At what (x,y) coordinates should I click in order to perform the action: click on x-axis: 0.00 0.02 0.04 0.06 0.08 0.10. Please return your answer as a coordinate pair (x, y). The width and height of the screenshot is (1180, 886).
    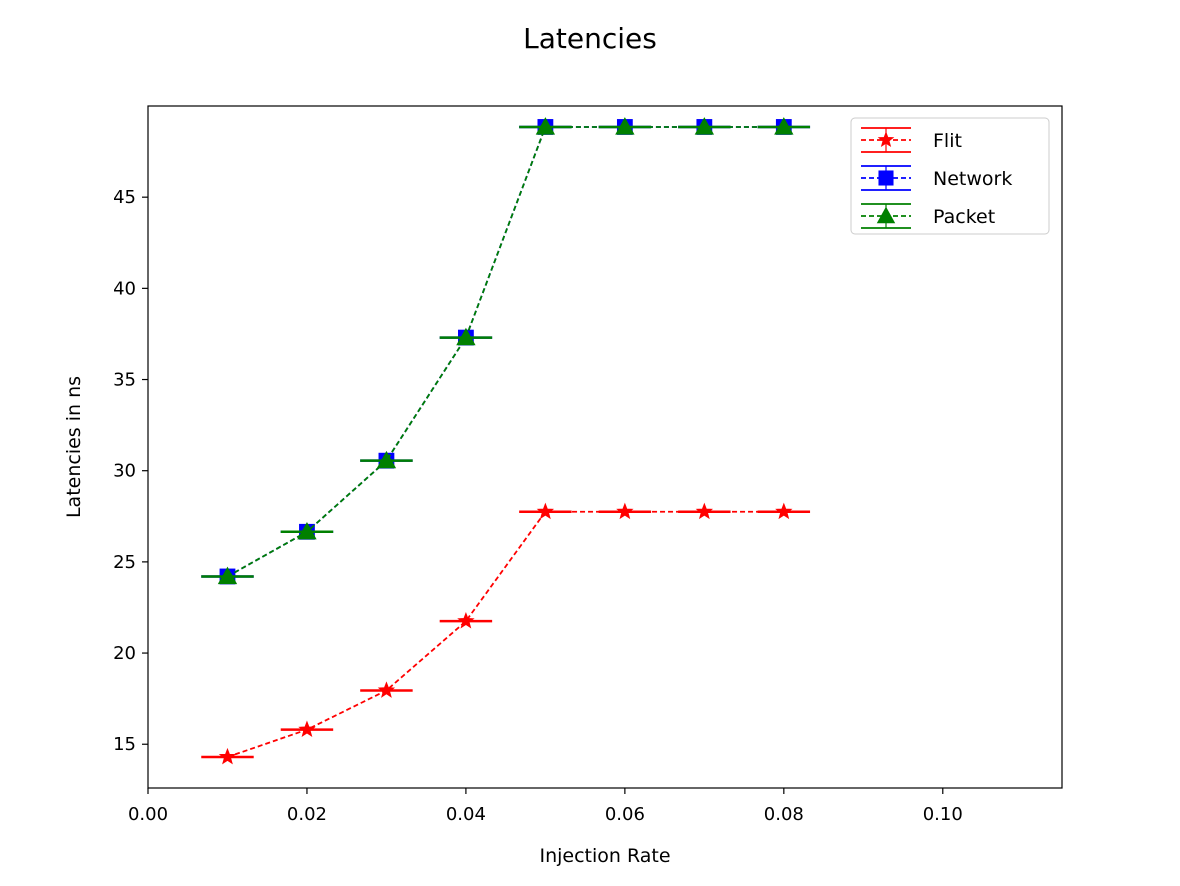
    Looking at the image, I should click on (545, 806).